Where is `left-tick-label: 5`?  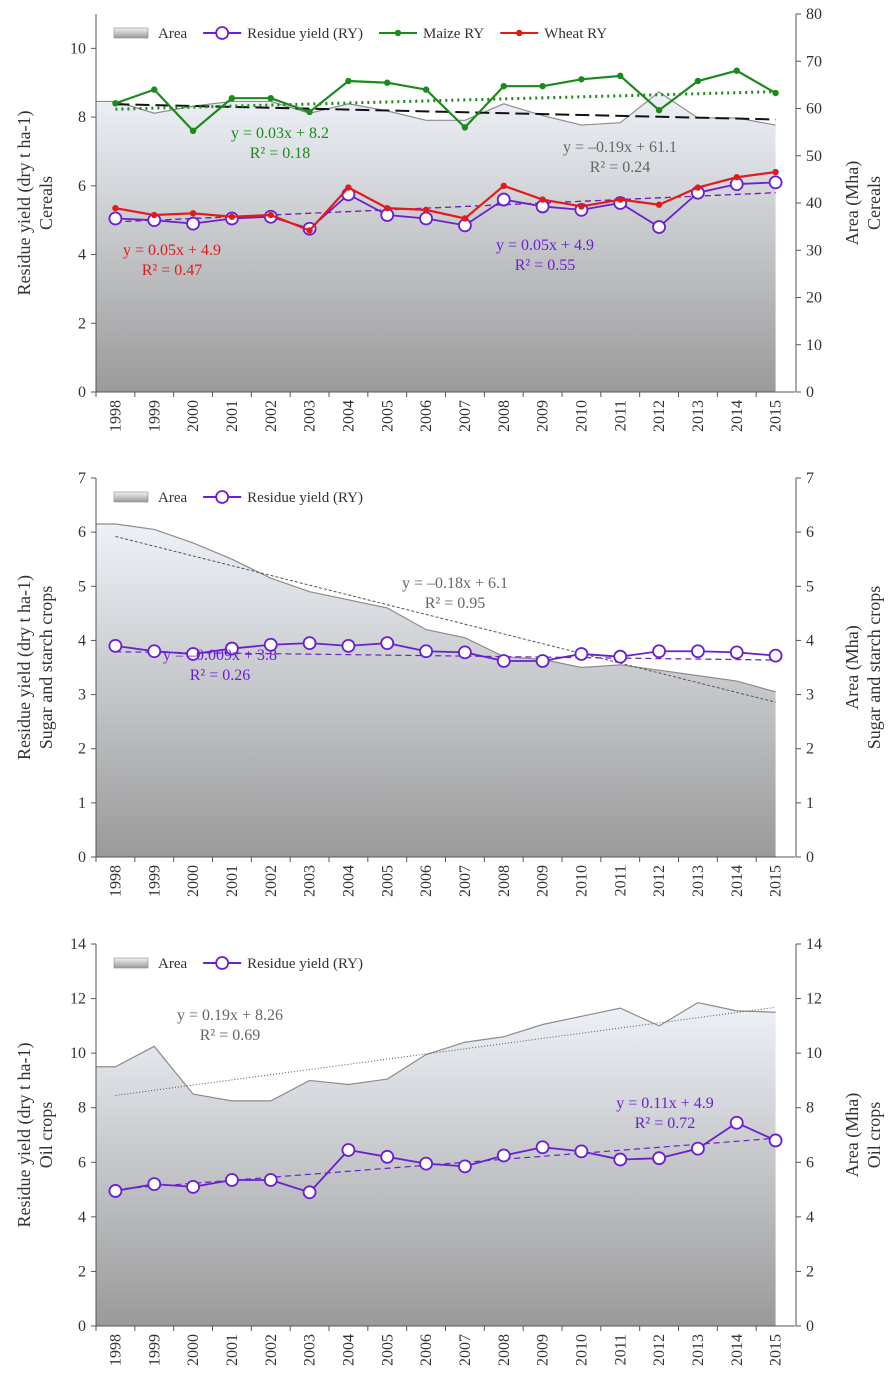 left-tick-label: 5 is located at coordinates (82, 586).